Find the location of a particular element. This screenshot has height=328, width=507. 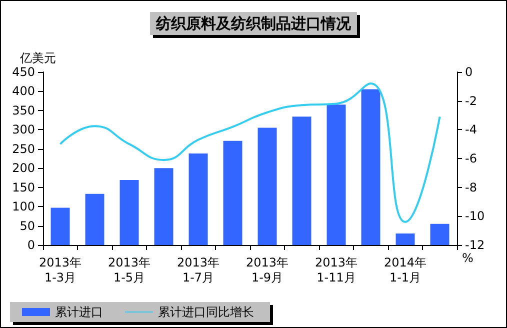

x-tick-label: 2013年 1-5月 is located at coordinates (129, 270).